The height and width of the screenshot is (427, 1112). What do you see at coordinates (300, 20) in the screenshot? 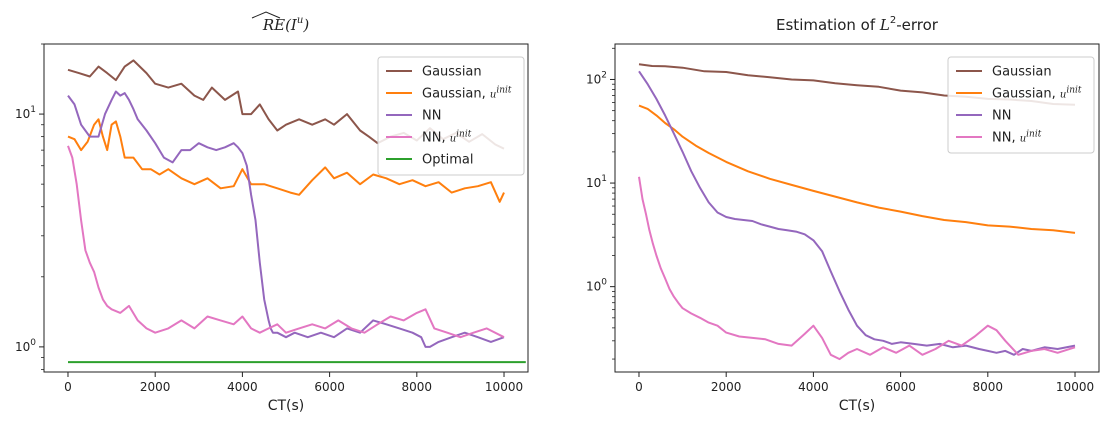
I see `title-sup: u` at bounding box center [300, 20].